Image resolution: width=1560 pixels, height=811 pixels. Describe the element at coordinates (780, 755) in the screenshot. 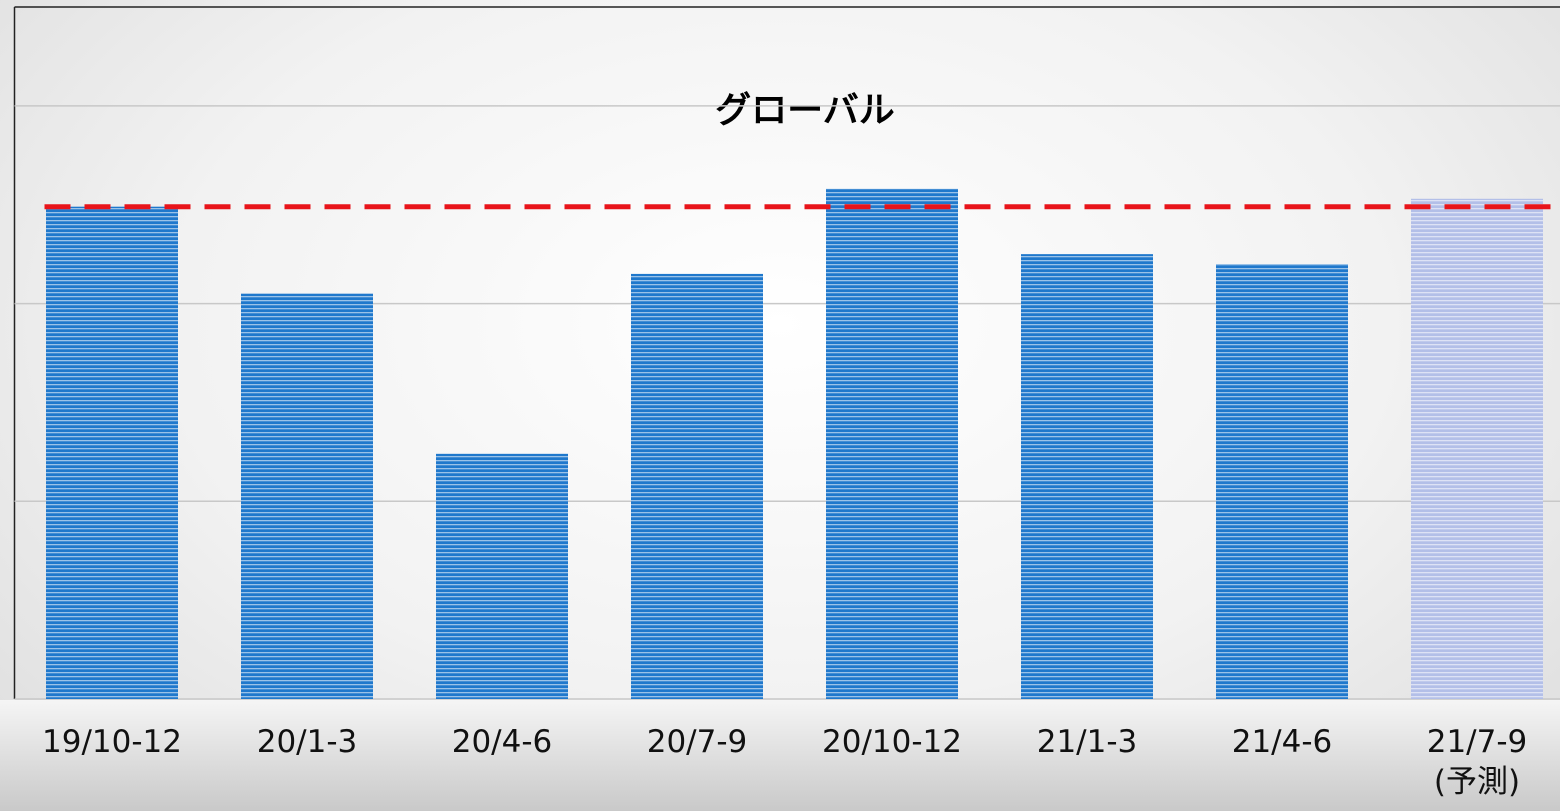

I see `axis-band` at that location.